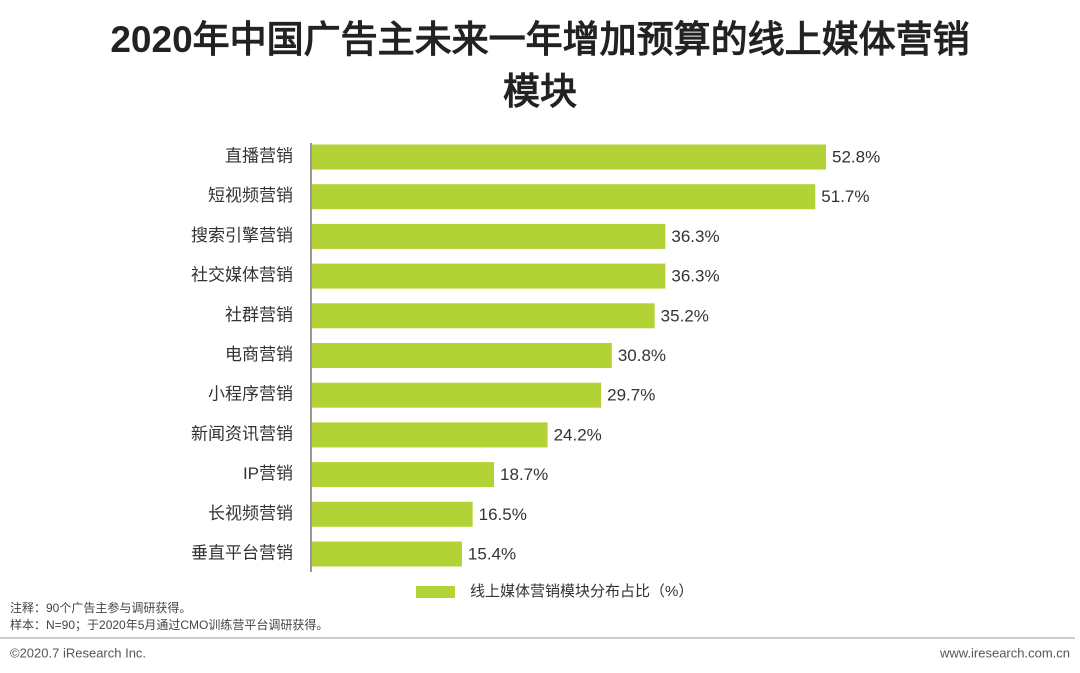  Describe the element at coordinates (435, 592) in the screenshot. I see `legend-swatch` at that location.